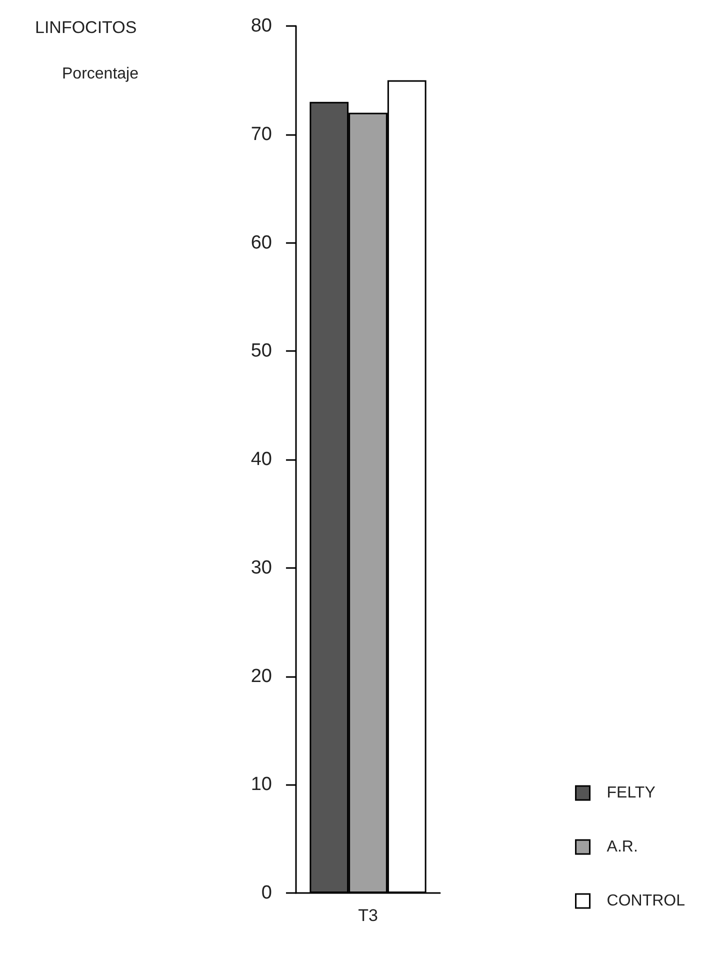 The height and width of the screenshot is (974, 710). What do you see at coordinates (100, 74) in the screenshot?
I see `text: Porcentaje` at bounding box center [100, 74].